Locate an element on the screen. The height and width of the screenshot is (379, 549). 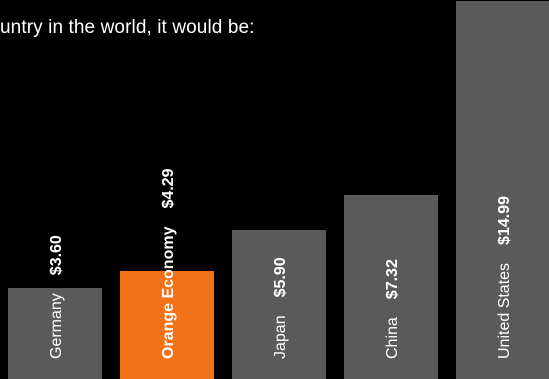
bar-text-germany: Germany $3.60 is located at coordinates (56, 297).